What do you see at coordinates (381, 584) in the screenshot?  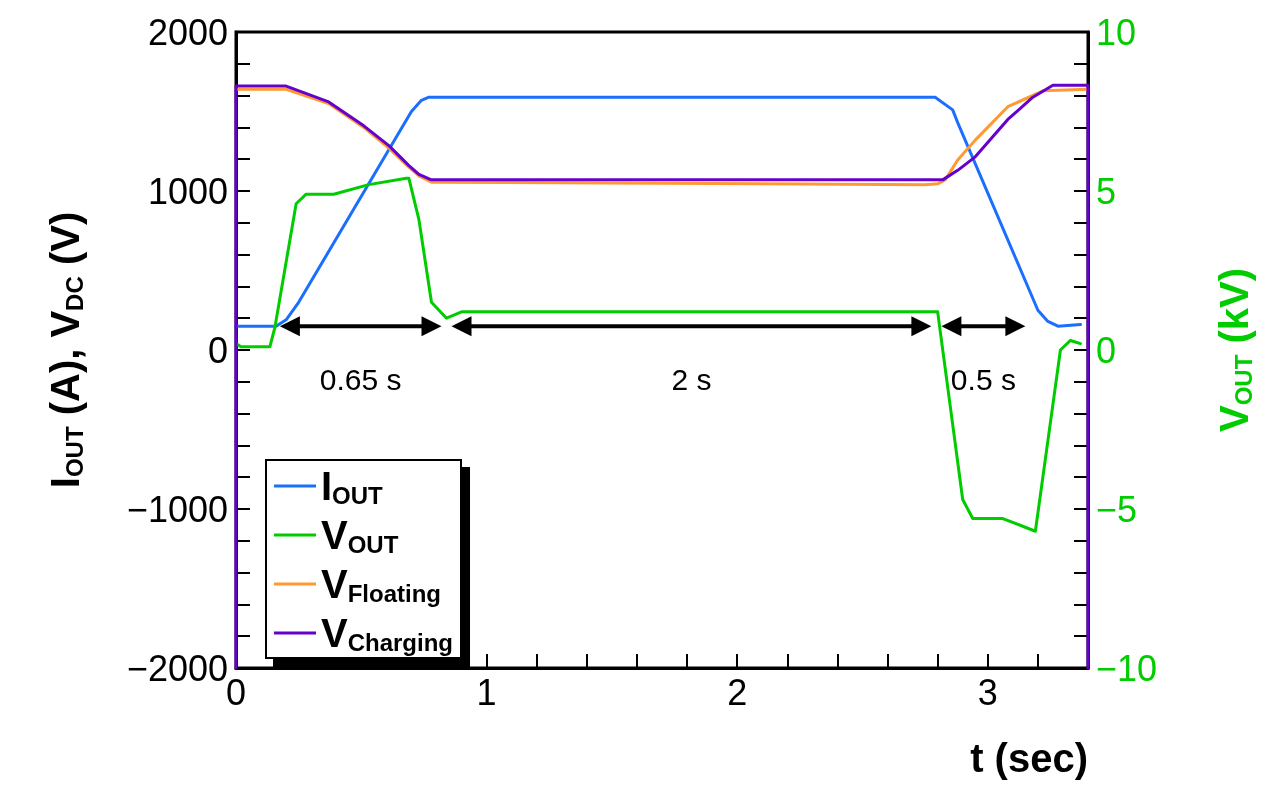 I see `legend-label: VFloating` at bounding box center [381, 584].